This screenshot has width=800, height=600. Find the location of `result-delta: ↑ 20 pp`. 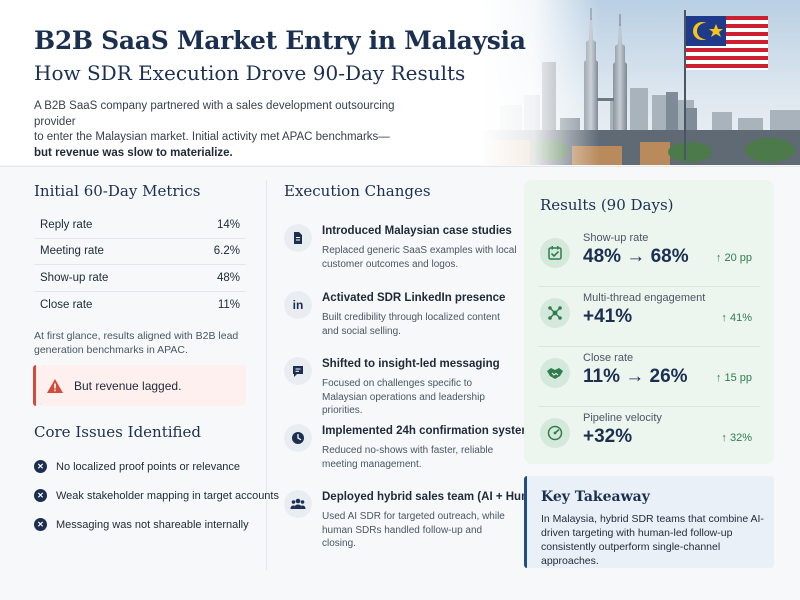

result-delta: ↑ 20 pp is located at coordinates (733, 258).